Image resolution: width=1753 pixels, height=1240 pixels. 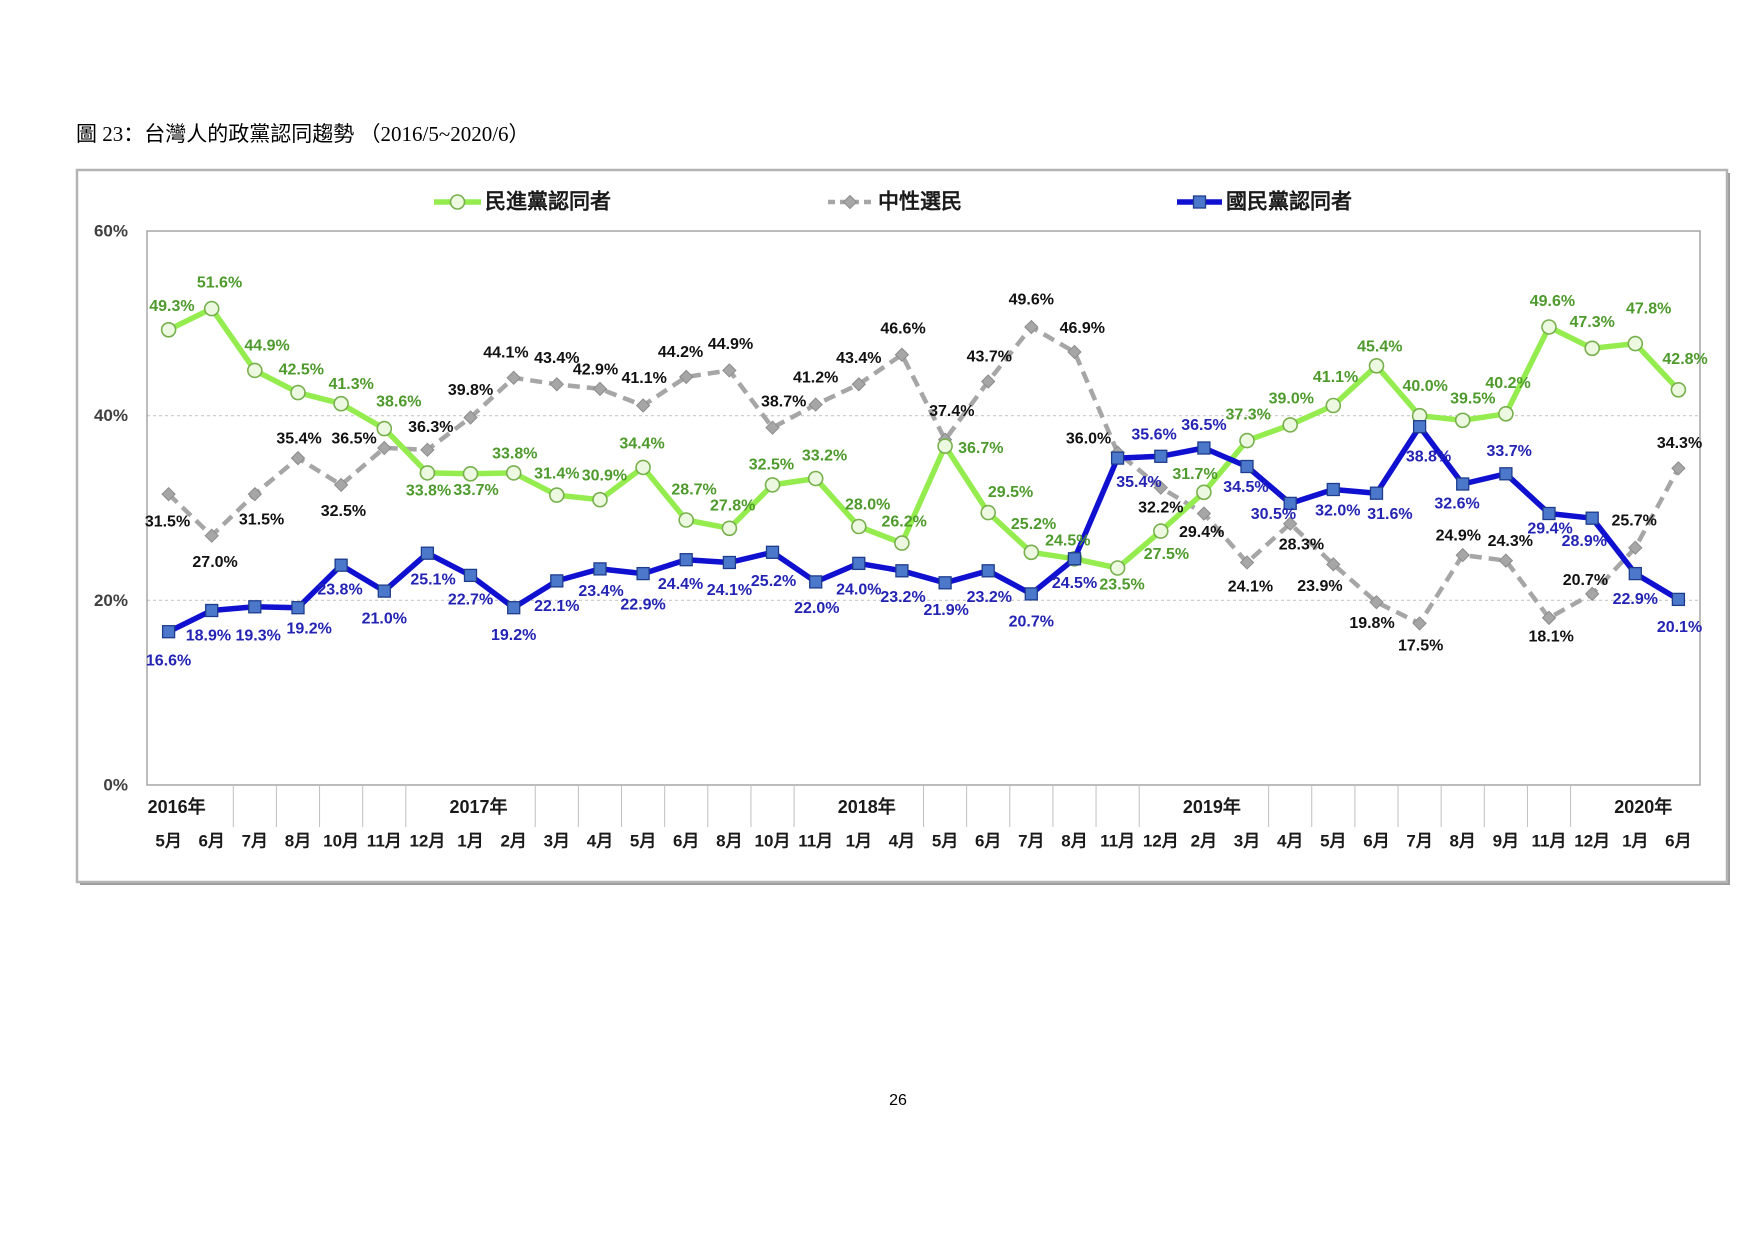 What do you see at coordinates (1166, 554) in the screenshot?
I see `data-label: 27.5%` at bounding box center [1166, 554].